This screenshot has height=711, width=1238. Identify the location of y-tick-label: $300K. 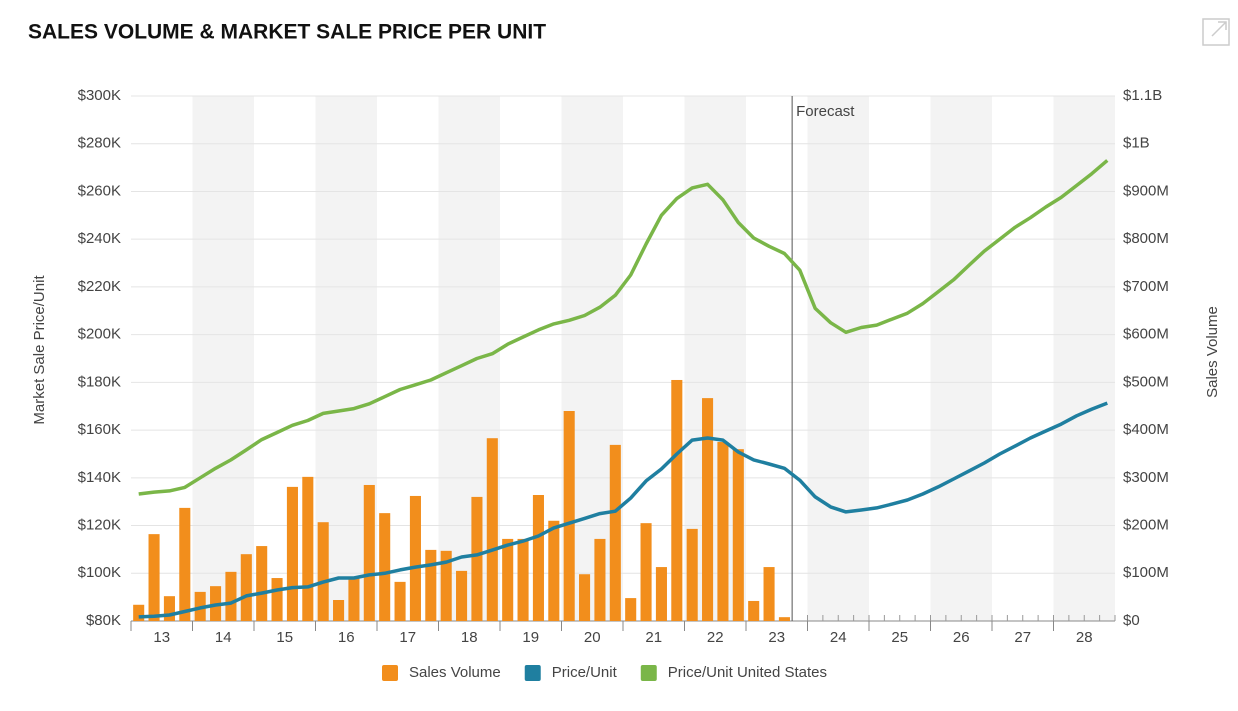
(99, 95).